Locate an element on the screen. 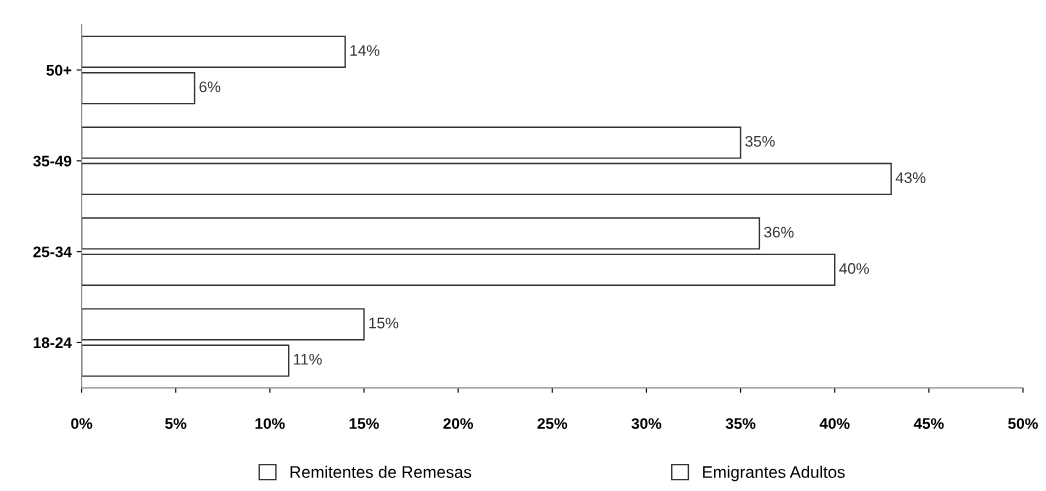 Image resolution: width=1046 pixels, height=491 pixels. data-label: 15% is located at coordinates (384, 323).